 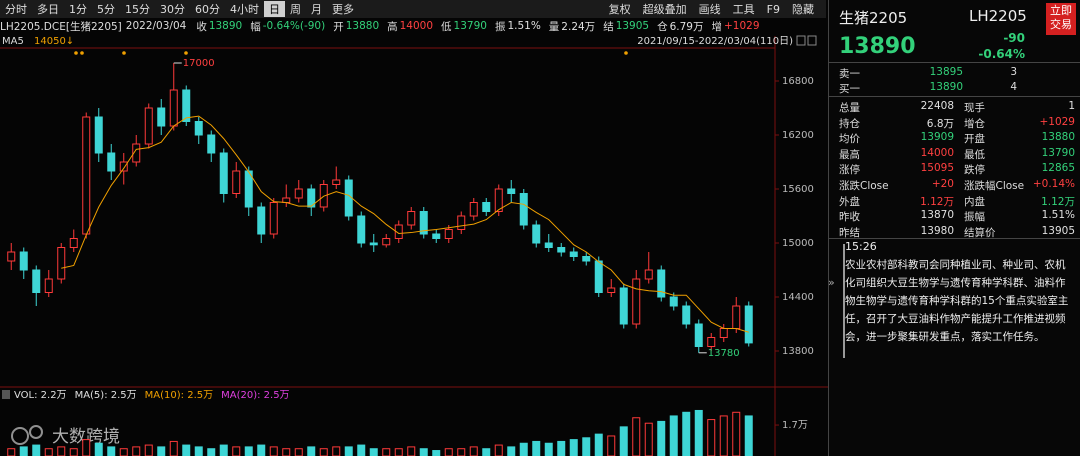 I want to click on quote-label: 外盘, so click(x=849, y=201).